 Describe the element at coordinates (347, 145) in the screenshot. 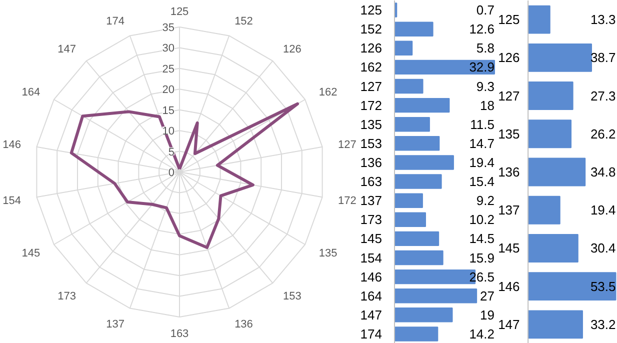

I see `spoke-label: 127` at that location.